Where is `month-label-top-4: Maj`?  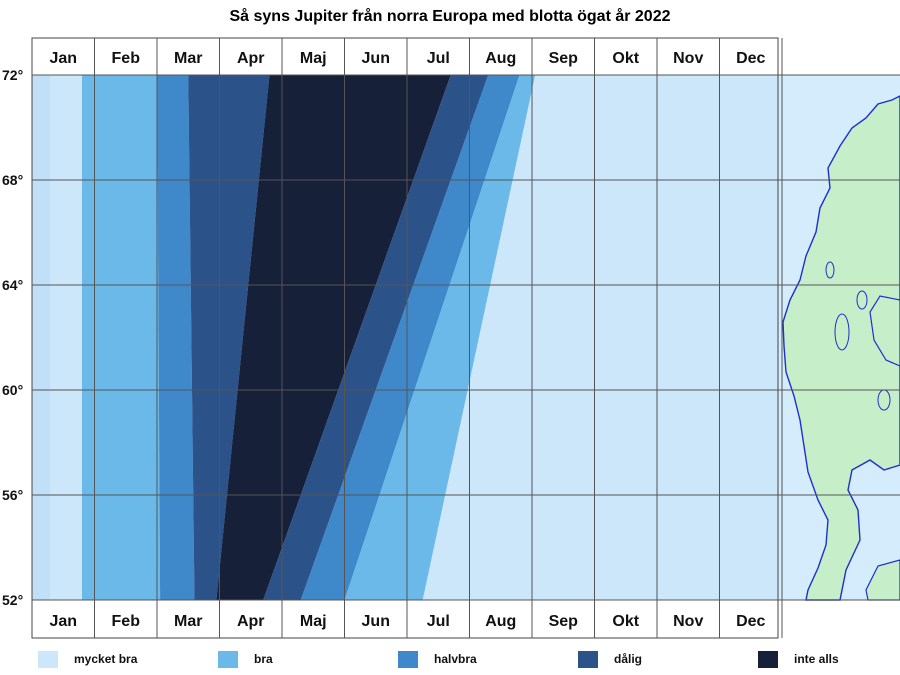 month-label-top-4: Maj is located at coordinates (313, 58).